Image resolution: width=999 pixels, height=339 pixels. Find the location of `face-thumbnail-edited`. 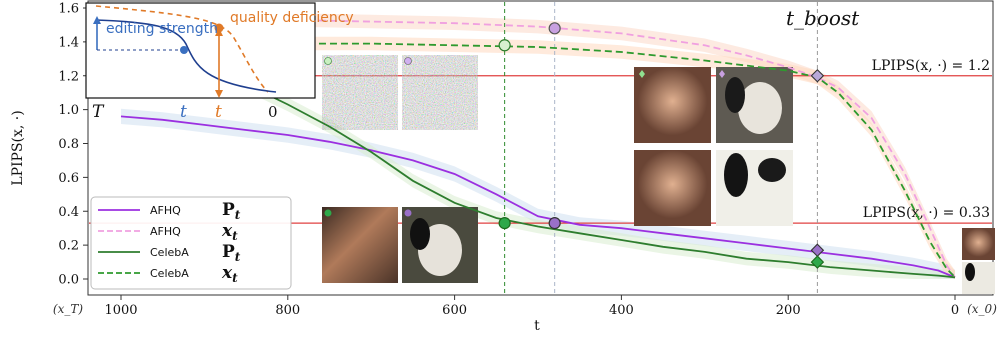

face-thumbnail-edited is located at coordinates (360, 245).